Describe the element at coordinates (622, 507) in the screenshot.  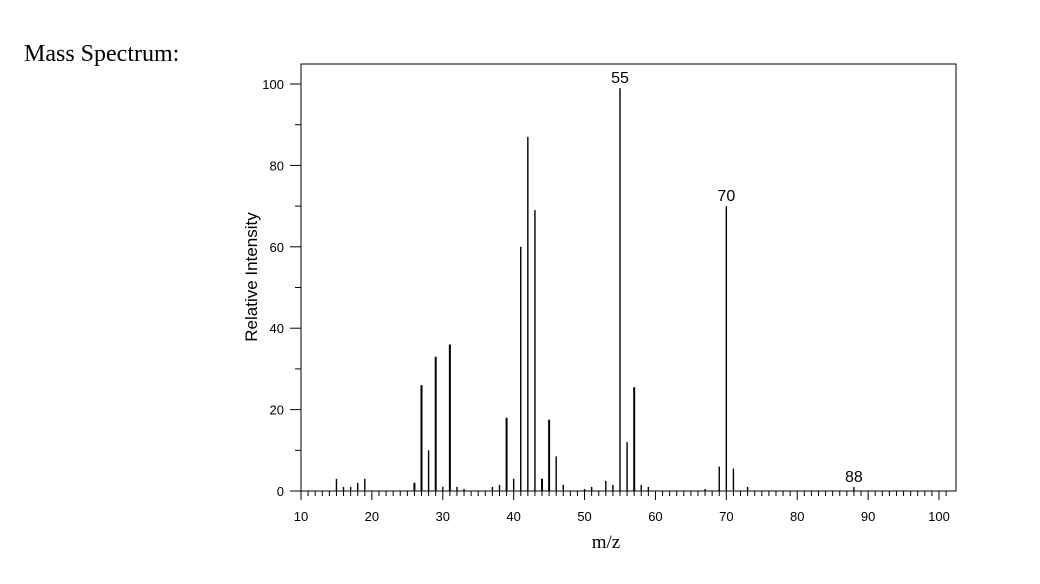
I see `x-axis: 10 20 30 40 50 60 70 80 90 100` at that location.